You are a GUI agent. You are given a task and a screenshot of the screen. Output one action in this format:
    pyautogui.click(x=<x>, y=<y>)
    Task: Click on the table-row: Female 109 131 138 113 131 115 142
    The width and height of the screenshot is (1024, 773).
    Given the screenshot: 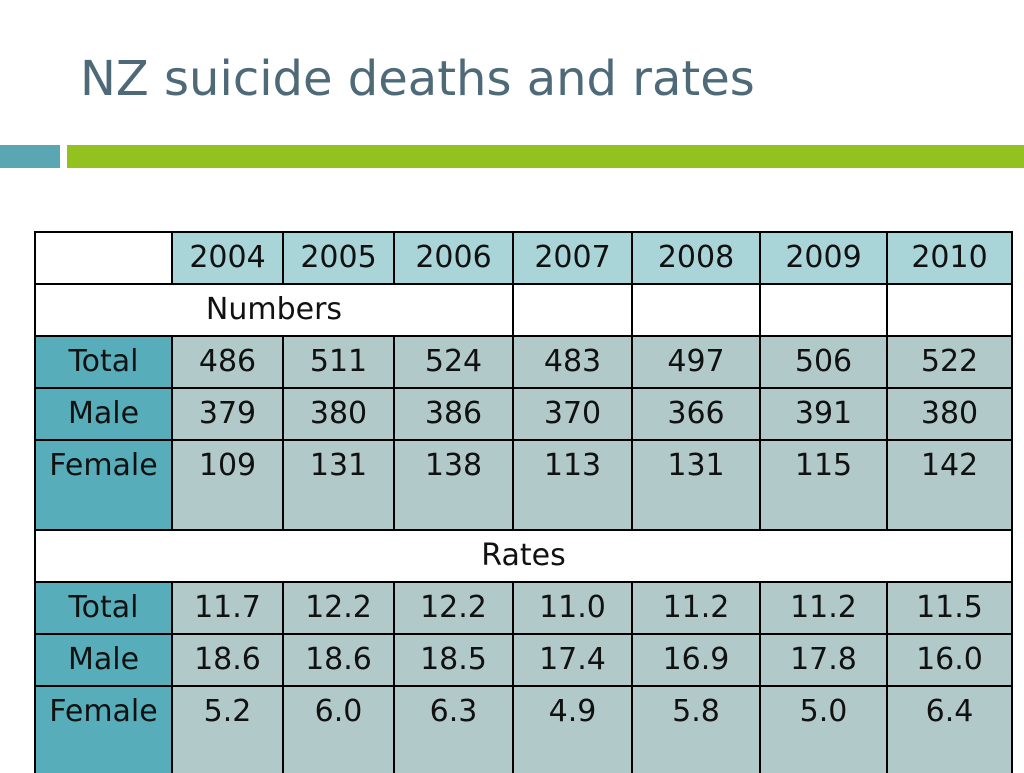 What is the action you would take?
    pyautogui.click(x=523, y=485)
    